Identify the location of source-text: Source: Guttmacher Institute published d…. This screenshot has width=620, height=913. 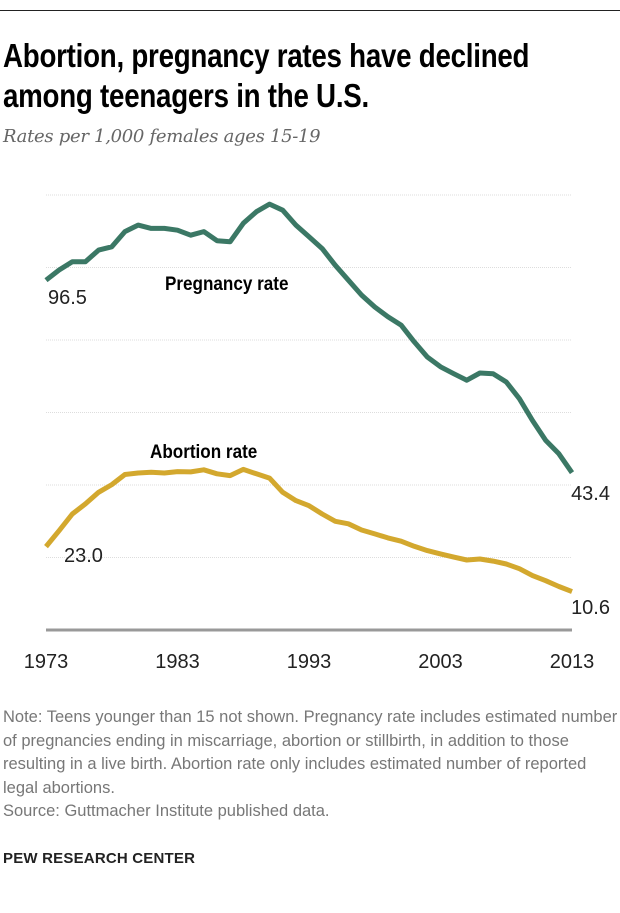
(166, 811).